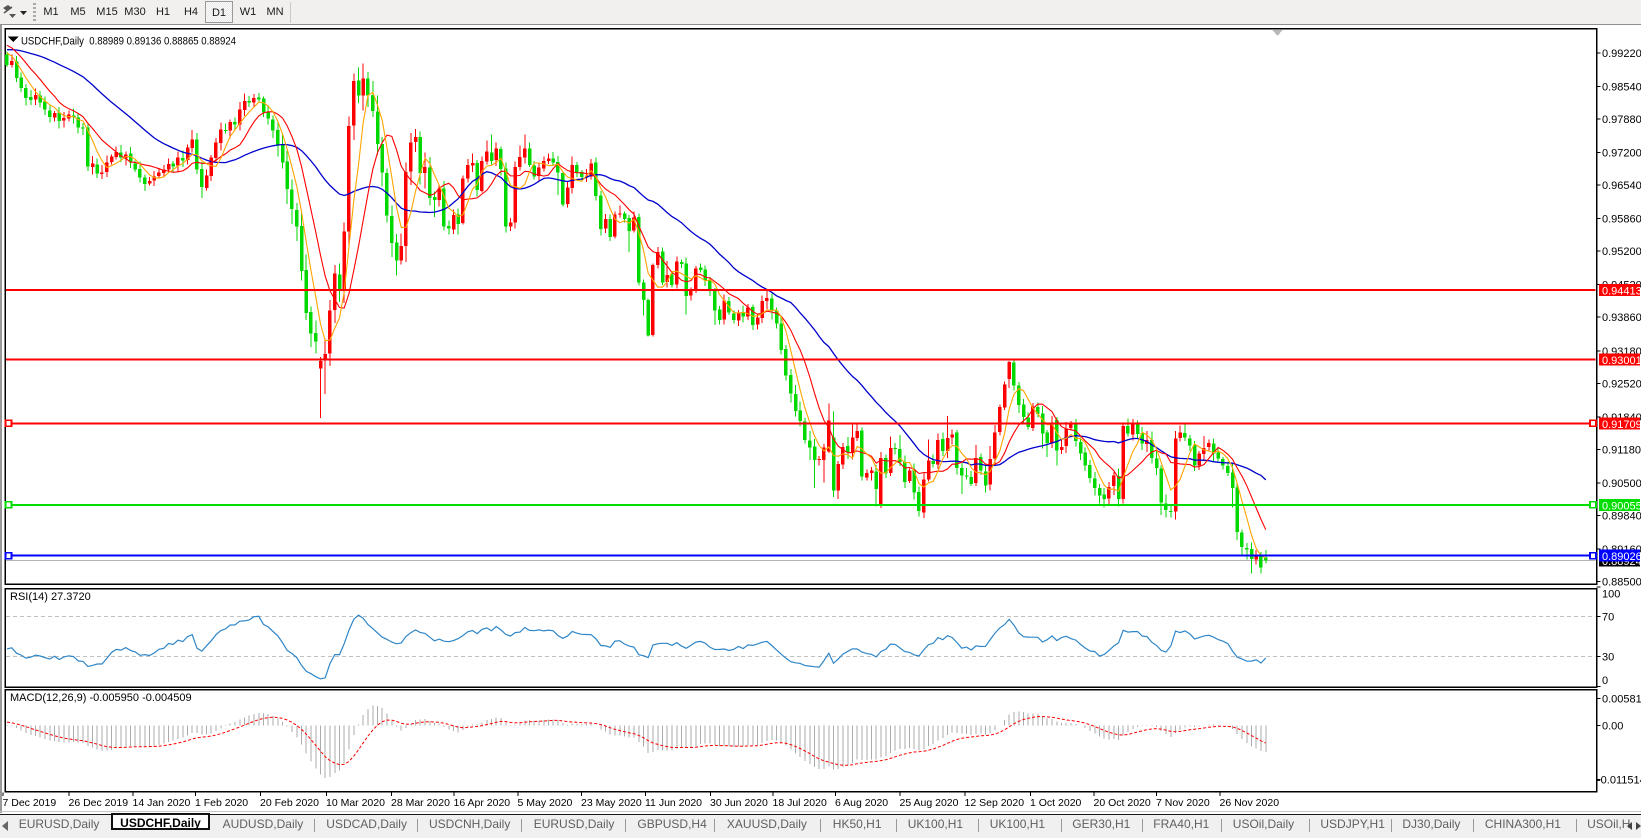  I want to click on svg-text: 26 Dec 2019, so click(99, 803).